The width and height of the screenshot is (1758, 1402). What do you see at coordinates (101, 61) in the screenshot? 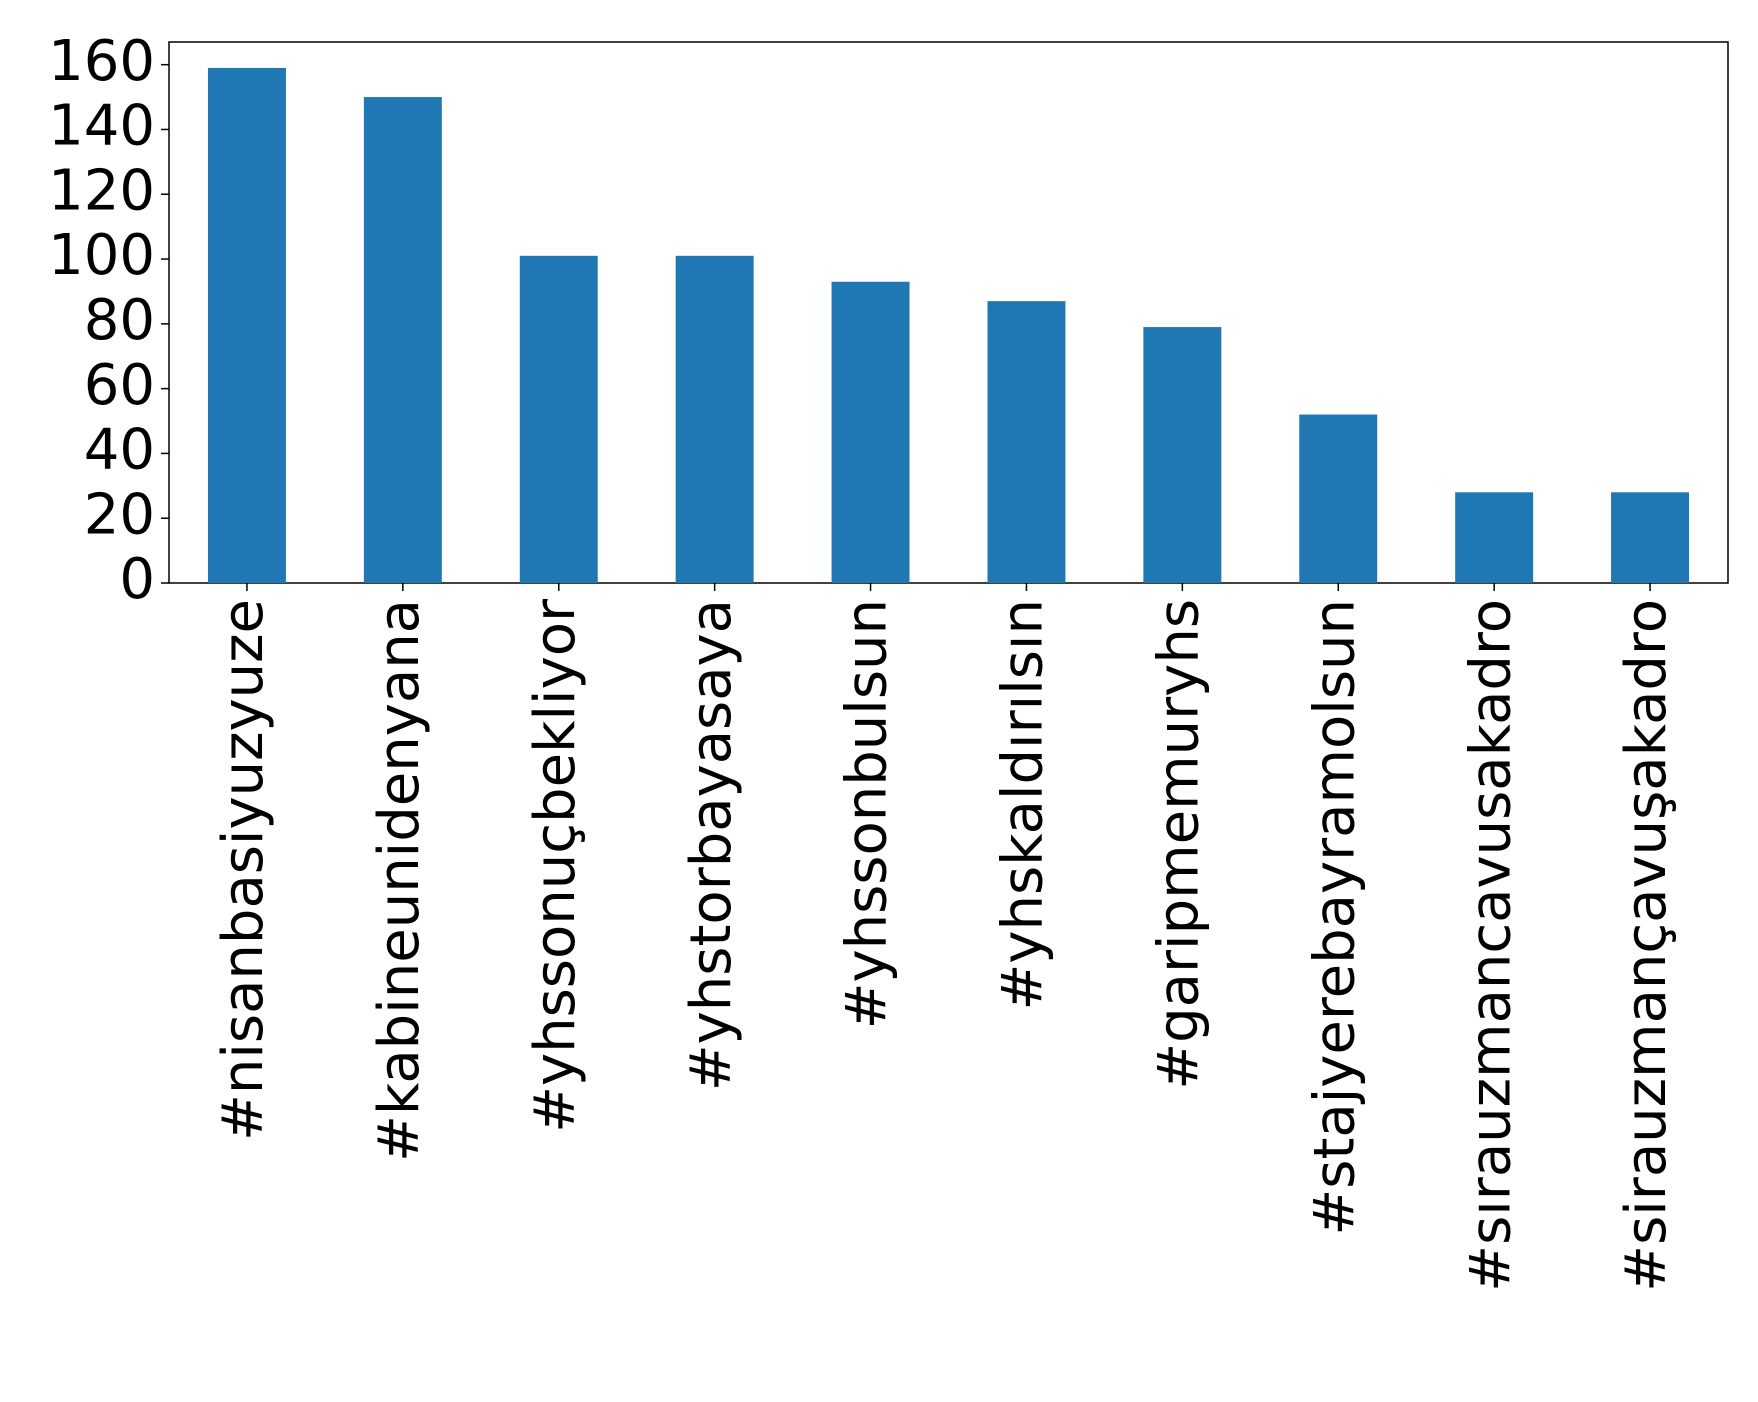
I see `y-tick-label: 160` at bounding box center [101, 61].